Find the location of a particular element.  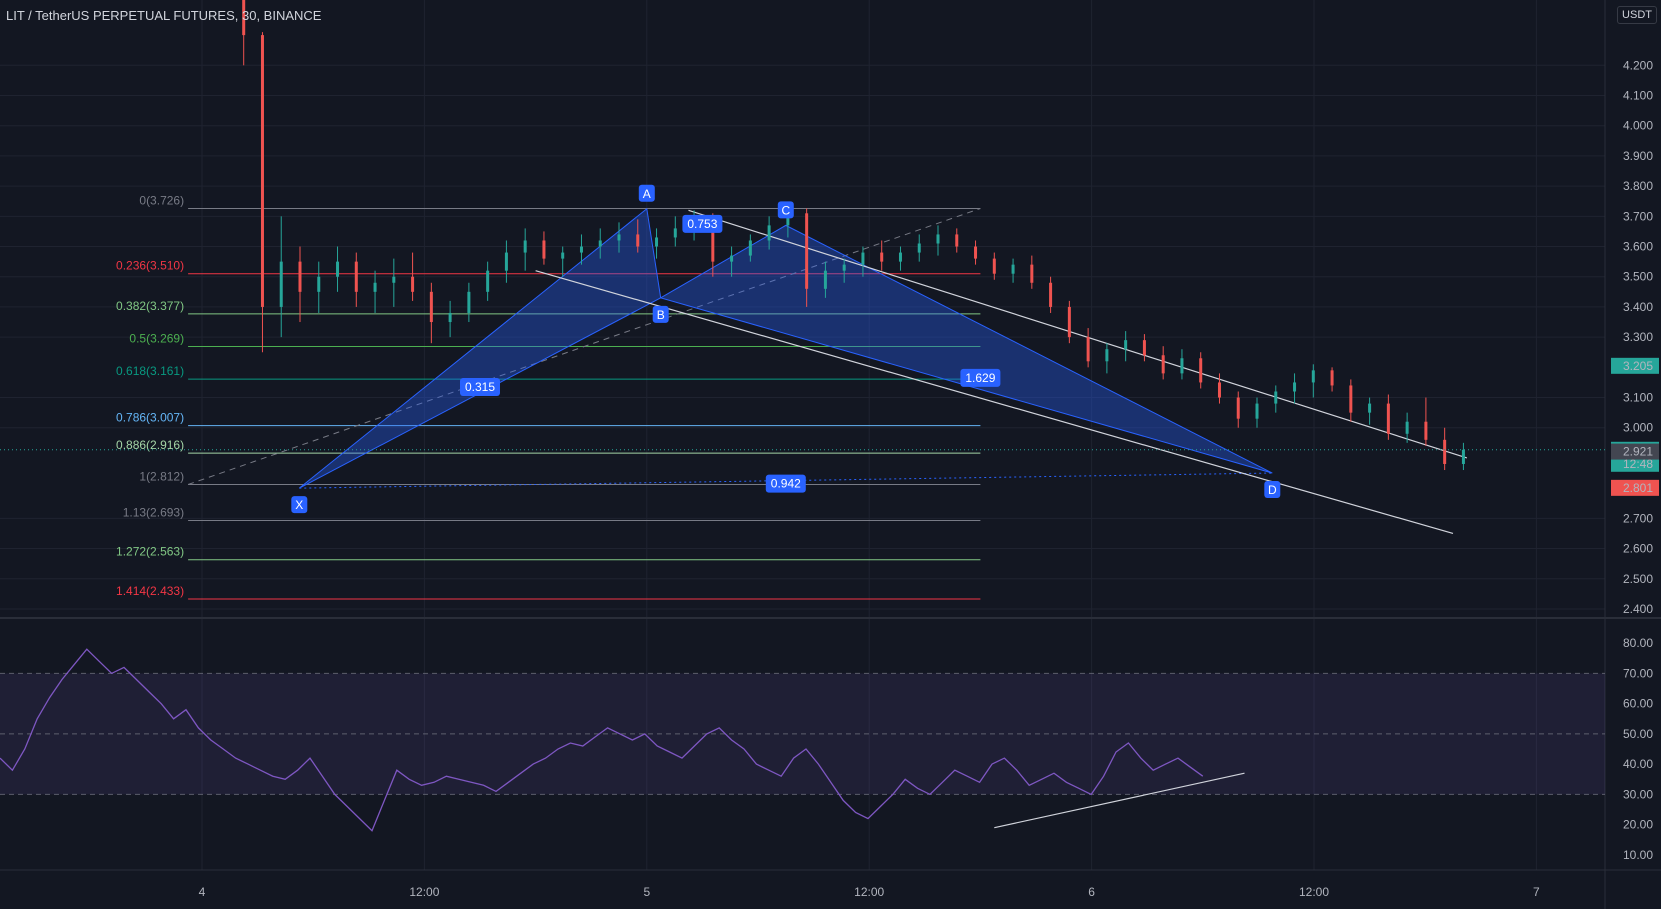

currency-selector: USDT is located at coordinates (1637, 15).